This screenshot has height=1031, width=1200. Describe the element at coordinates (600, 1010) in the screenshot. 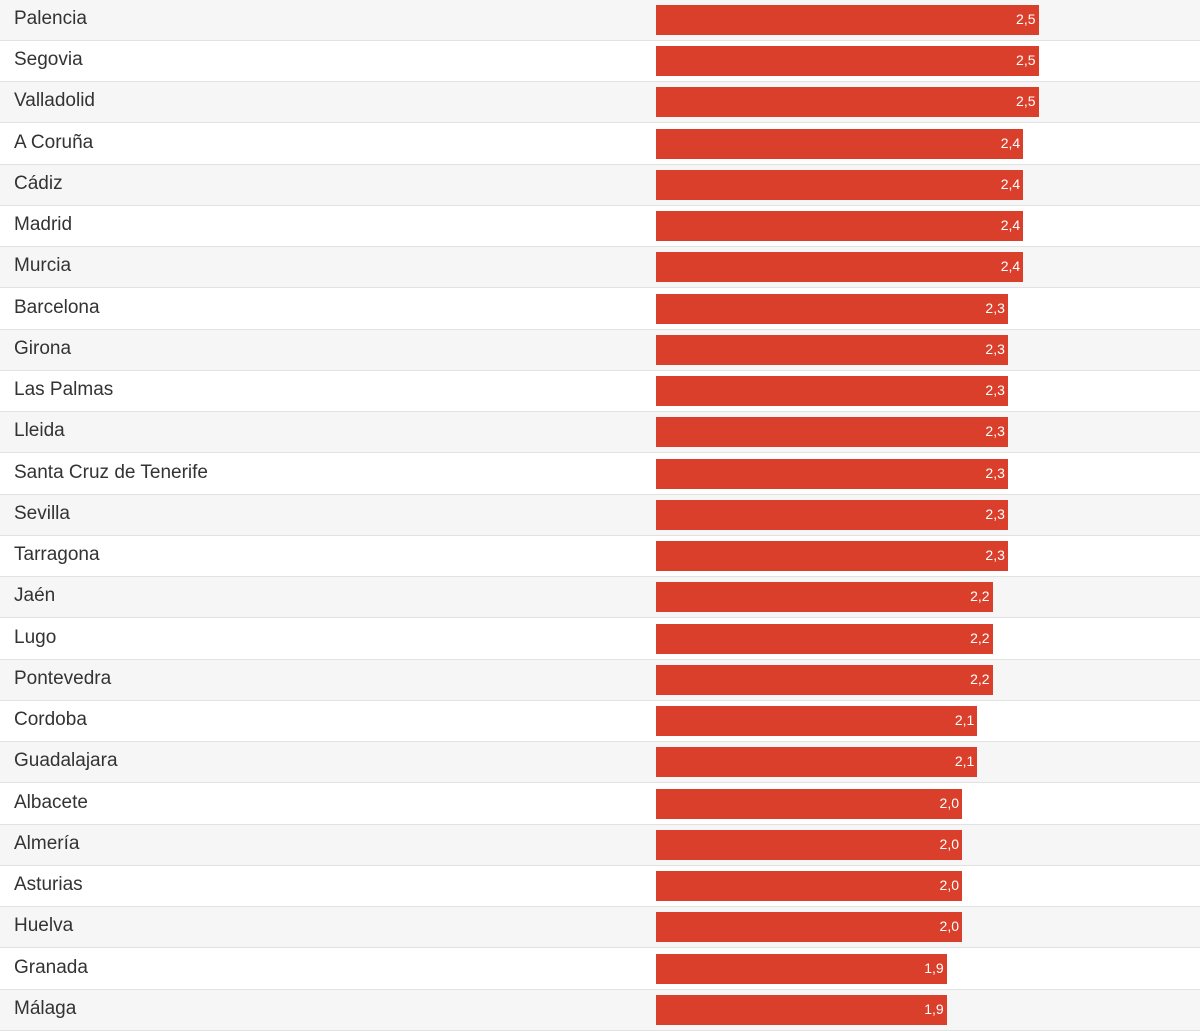

I see `chart-row: Málaga 1,9` at that location.